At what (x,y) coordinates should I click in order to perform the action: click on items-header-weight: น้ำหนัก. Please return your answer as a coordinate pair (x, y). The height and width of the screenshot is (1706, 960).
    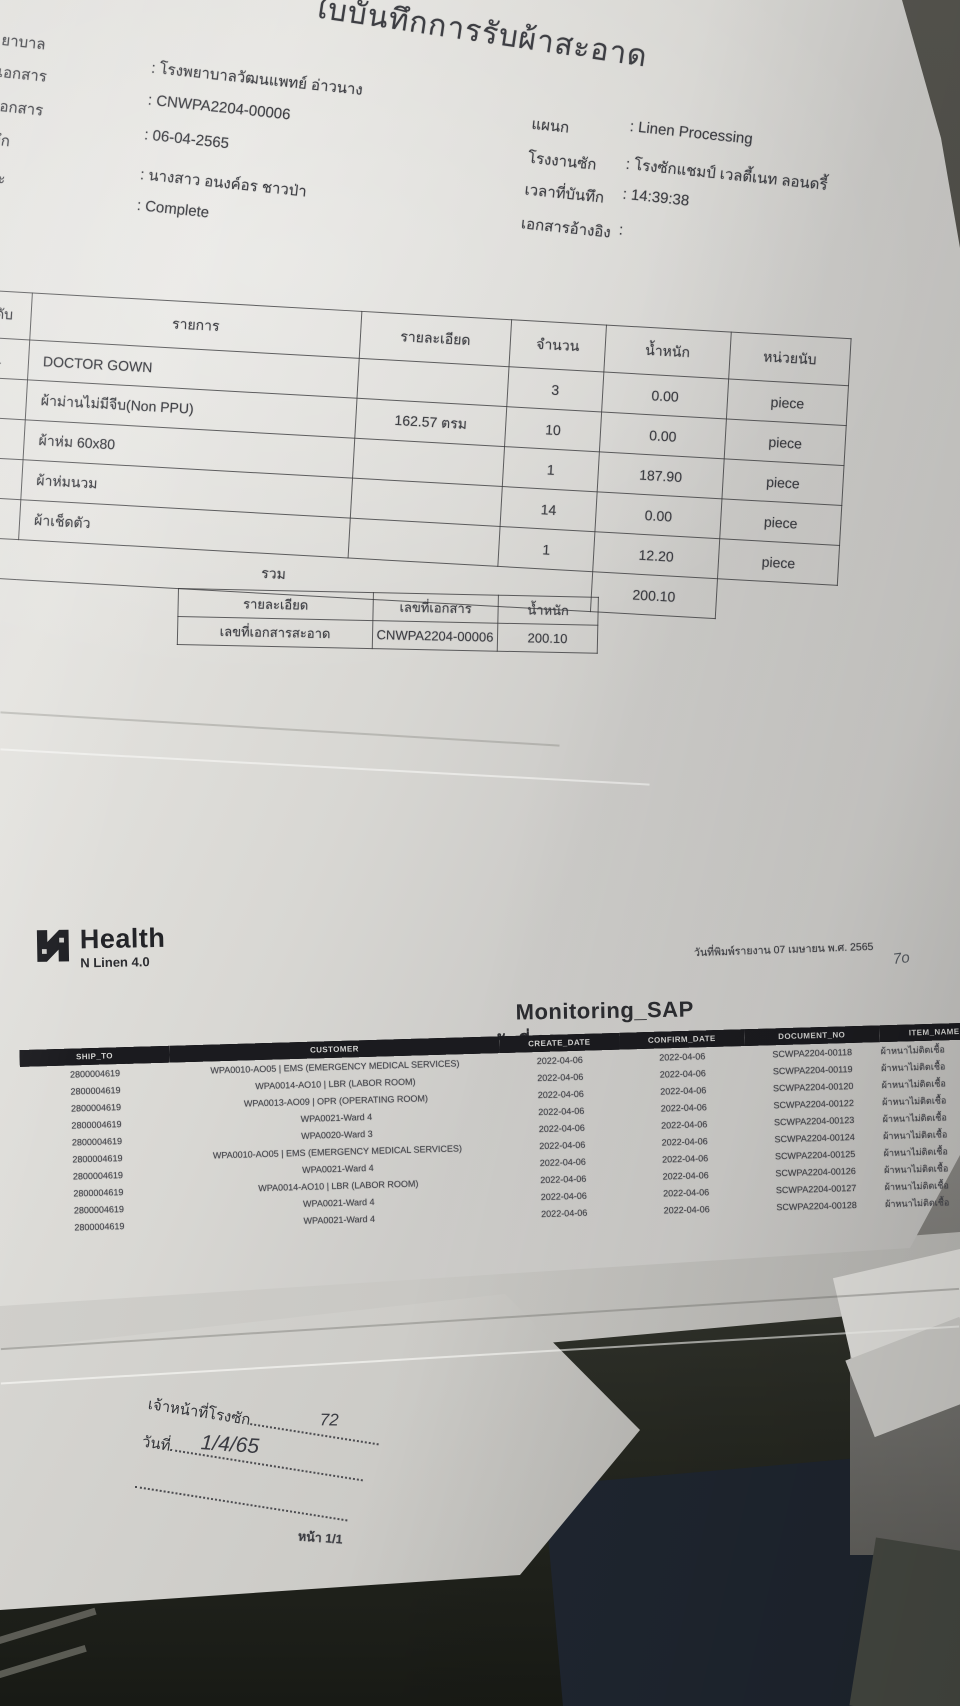
    Looking at the image, I should click on (667, 352).